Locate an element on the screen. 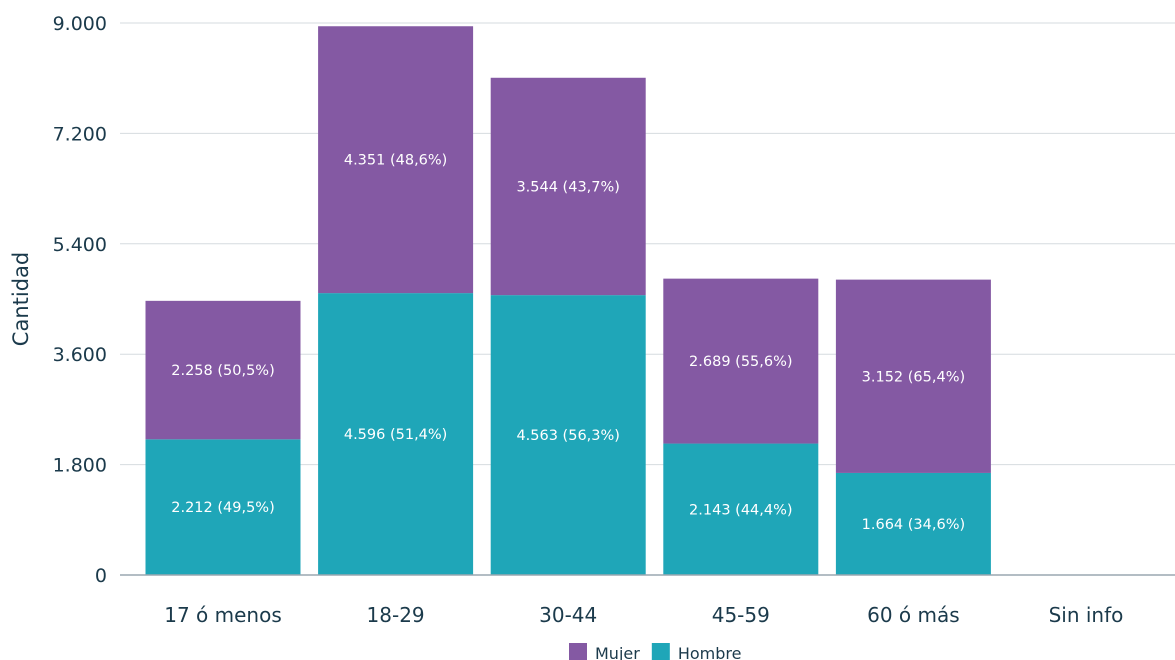 This screenshot has width=1175, height=660. legend: Mujer Hombre is located at coordinates (655, 651).